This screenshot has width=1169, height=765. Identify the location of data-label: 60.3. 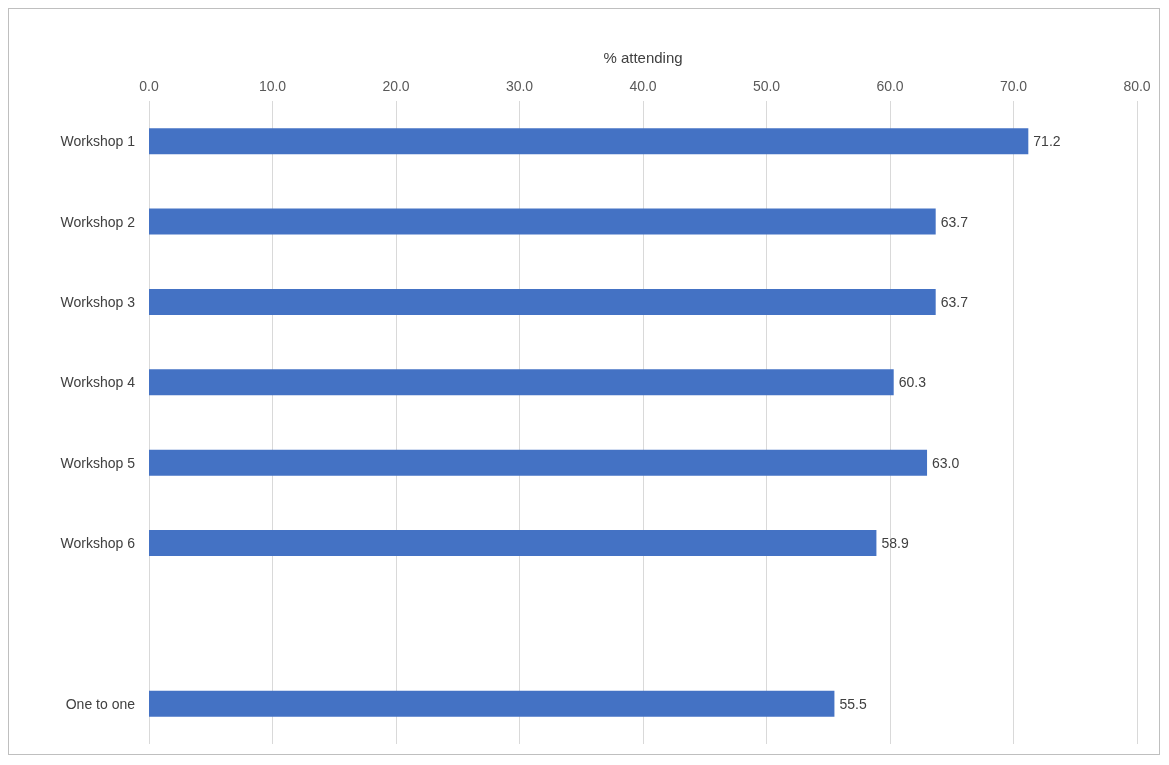
(912, 382).